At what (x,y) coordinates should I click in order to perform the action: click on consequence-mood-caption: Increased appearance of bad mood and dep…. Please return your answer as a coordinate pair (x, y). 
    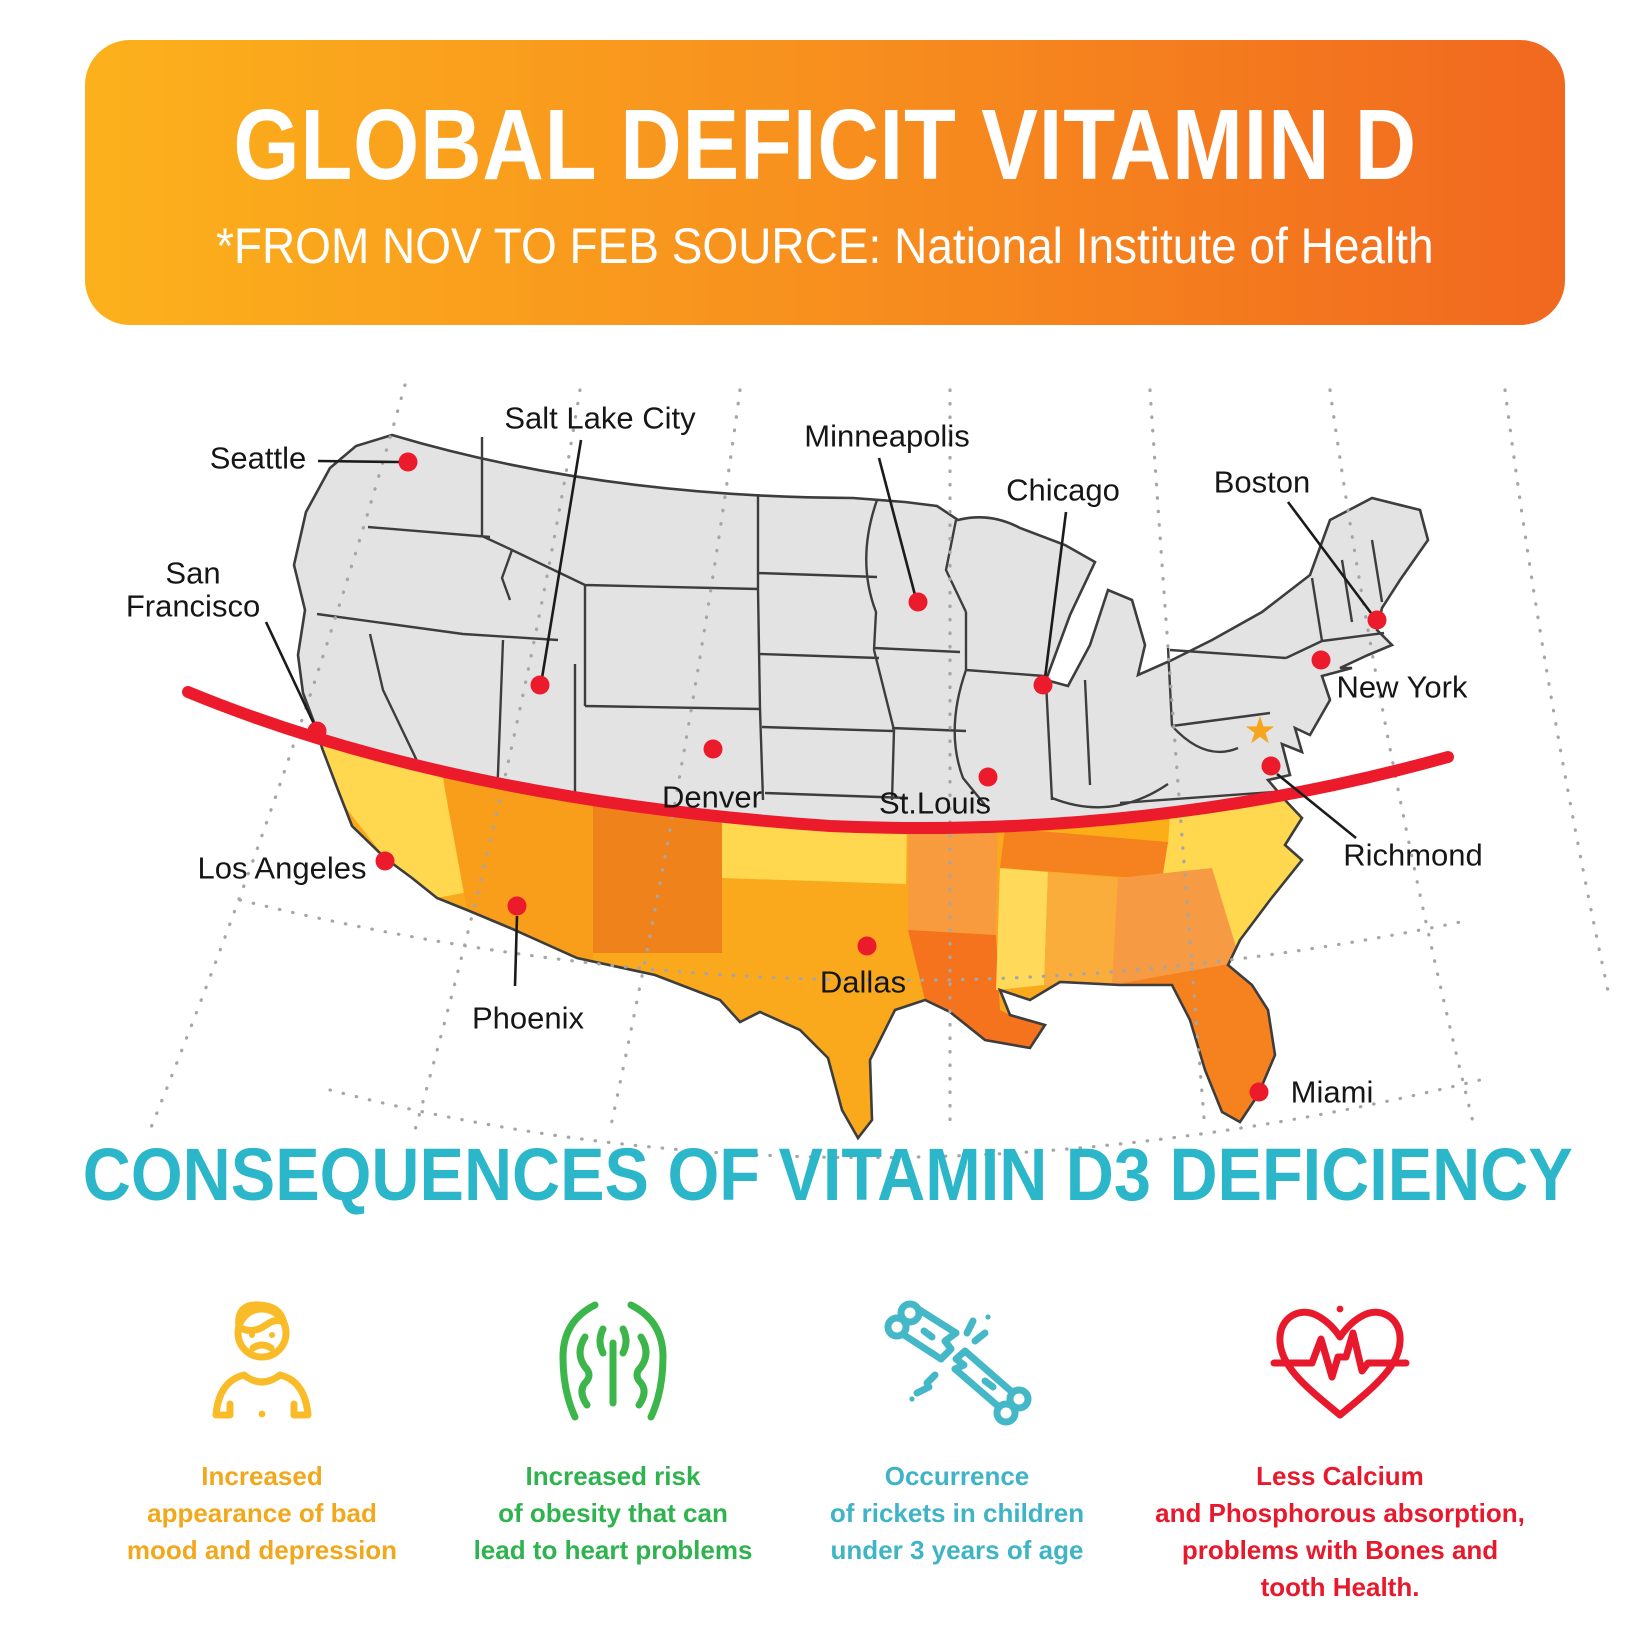
    Looking at the image, I should click on (262, 1513).